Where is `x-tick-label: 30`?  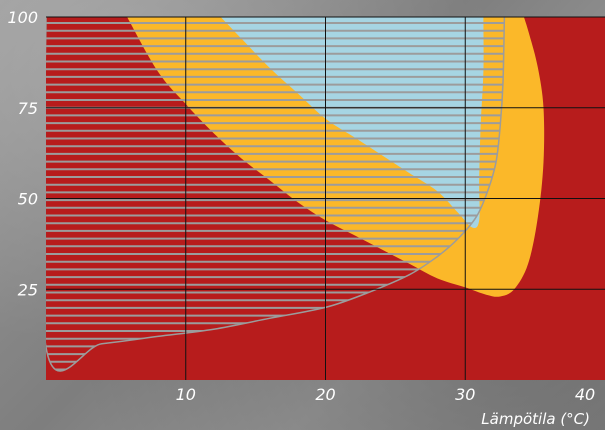 x-tick-label: 30 is located at coordinates (465, 394).